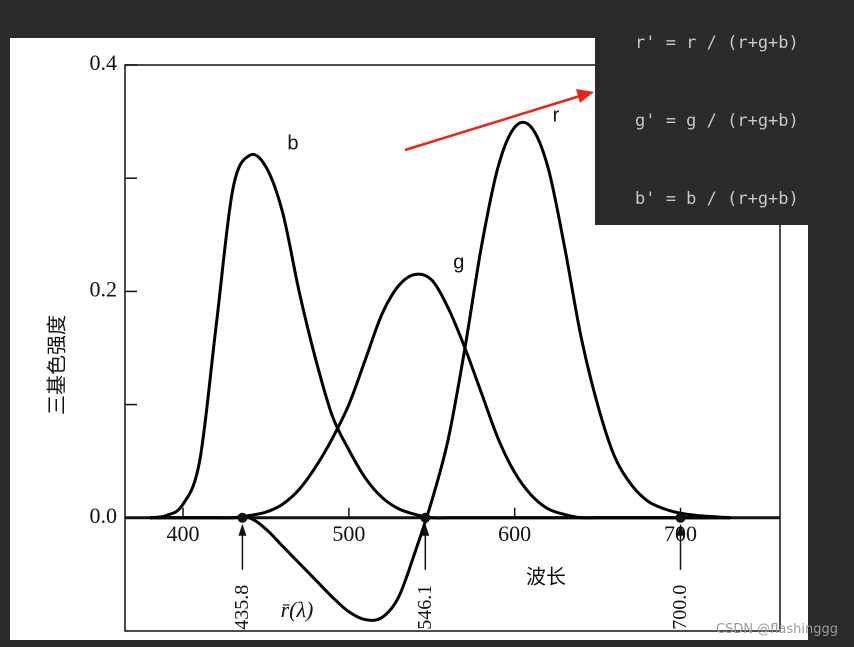 Image resolution: width=854 pixels, height=647 pixels. Describe the element at coordinates (104, 515) in the screenshot. I see `y-tick-label: 0.0` at that location.